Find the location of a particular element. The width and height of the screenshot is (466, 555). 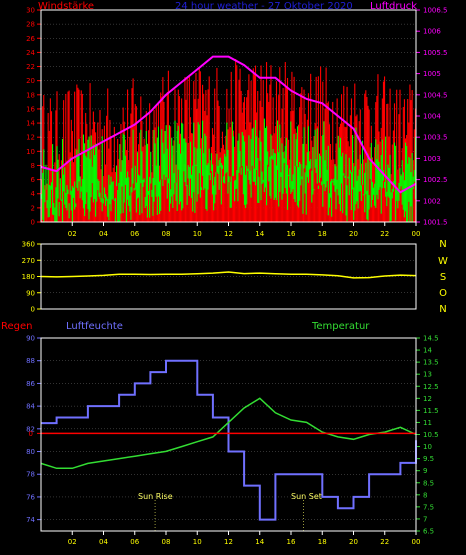

bottom-x-tick-label: 08 is located at coordinates (166, 542).